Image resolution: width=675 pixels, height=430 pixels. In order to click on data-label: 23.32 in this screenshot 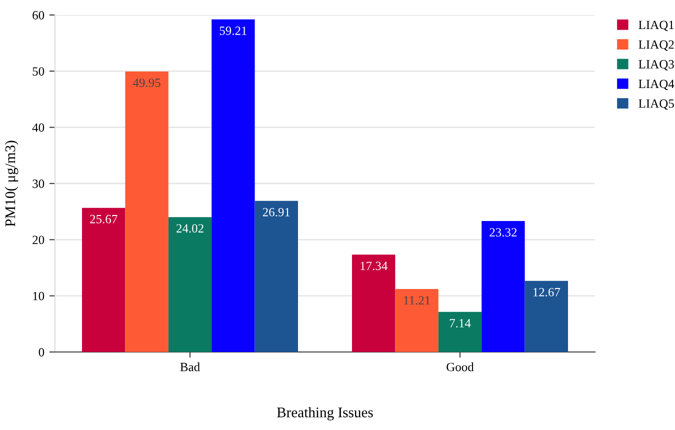, I will do `click(503, 232)`.